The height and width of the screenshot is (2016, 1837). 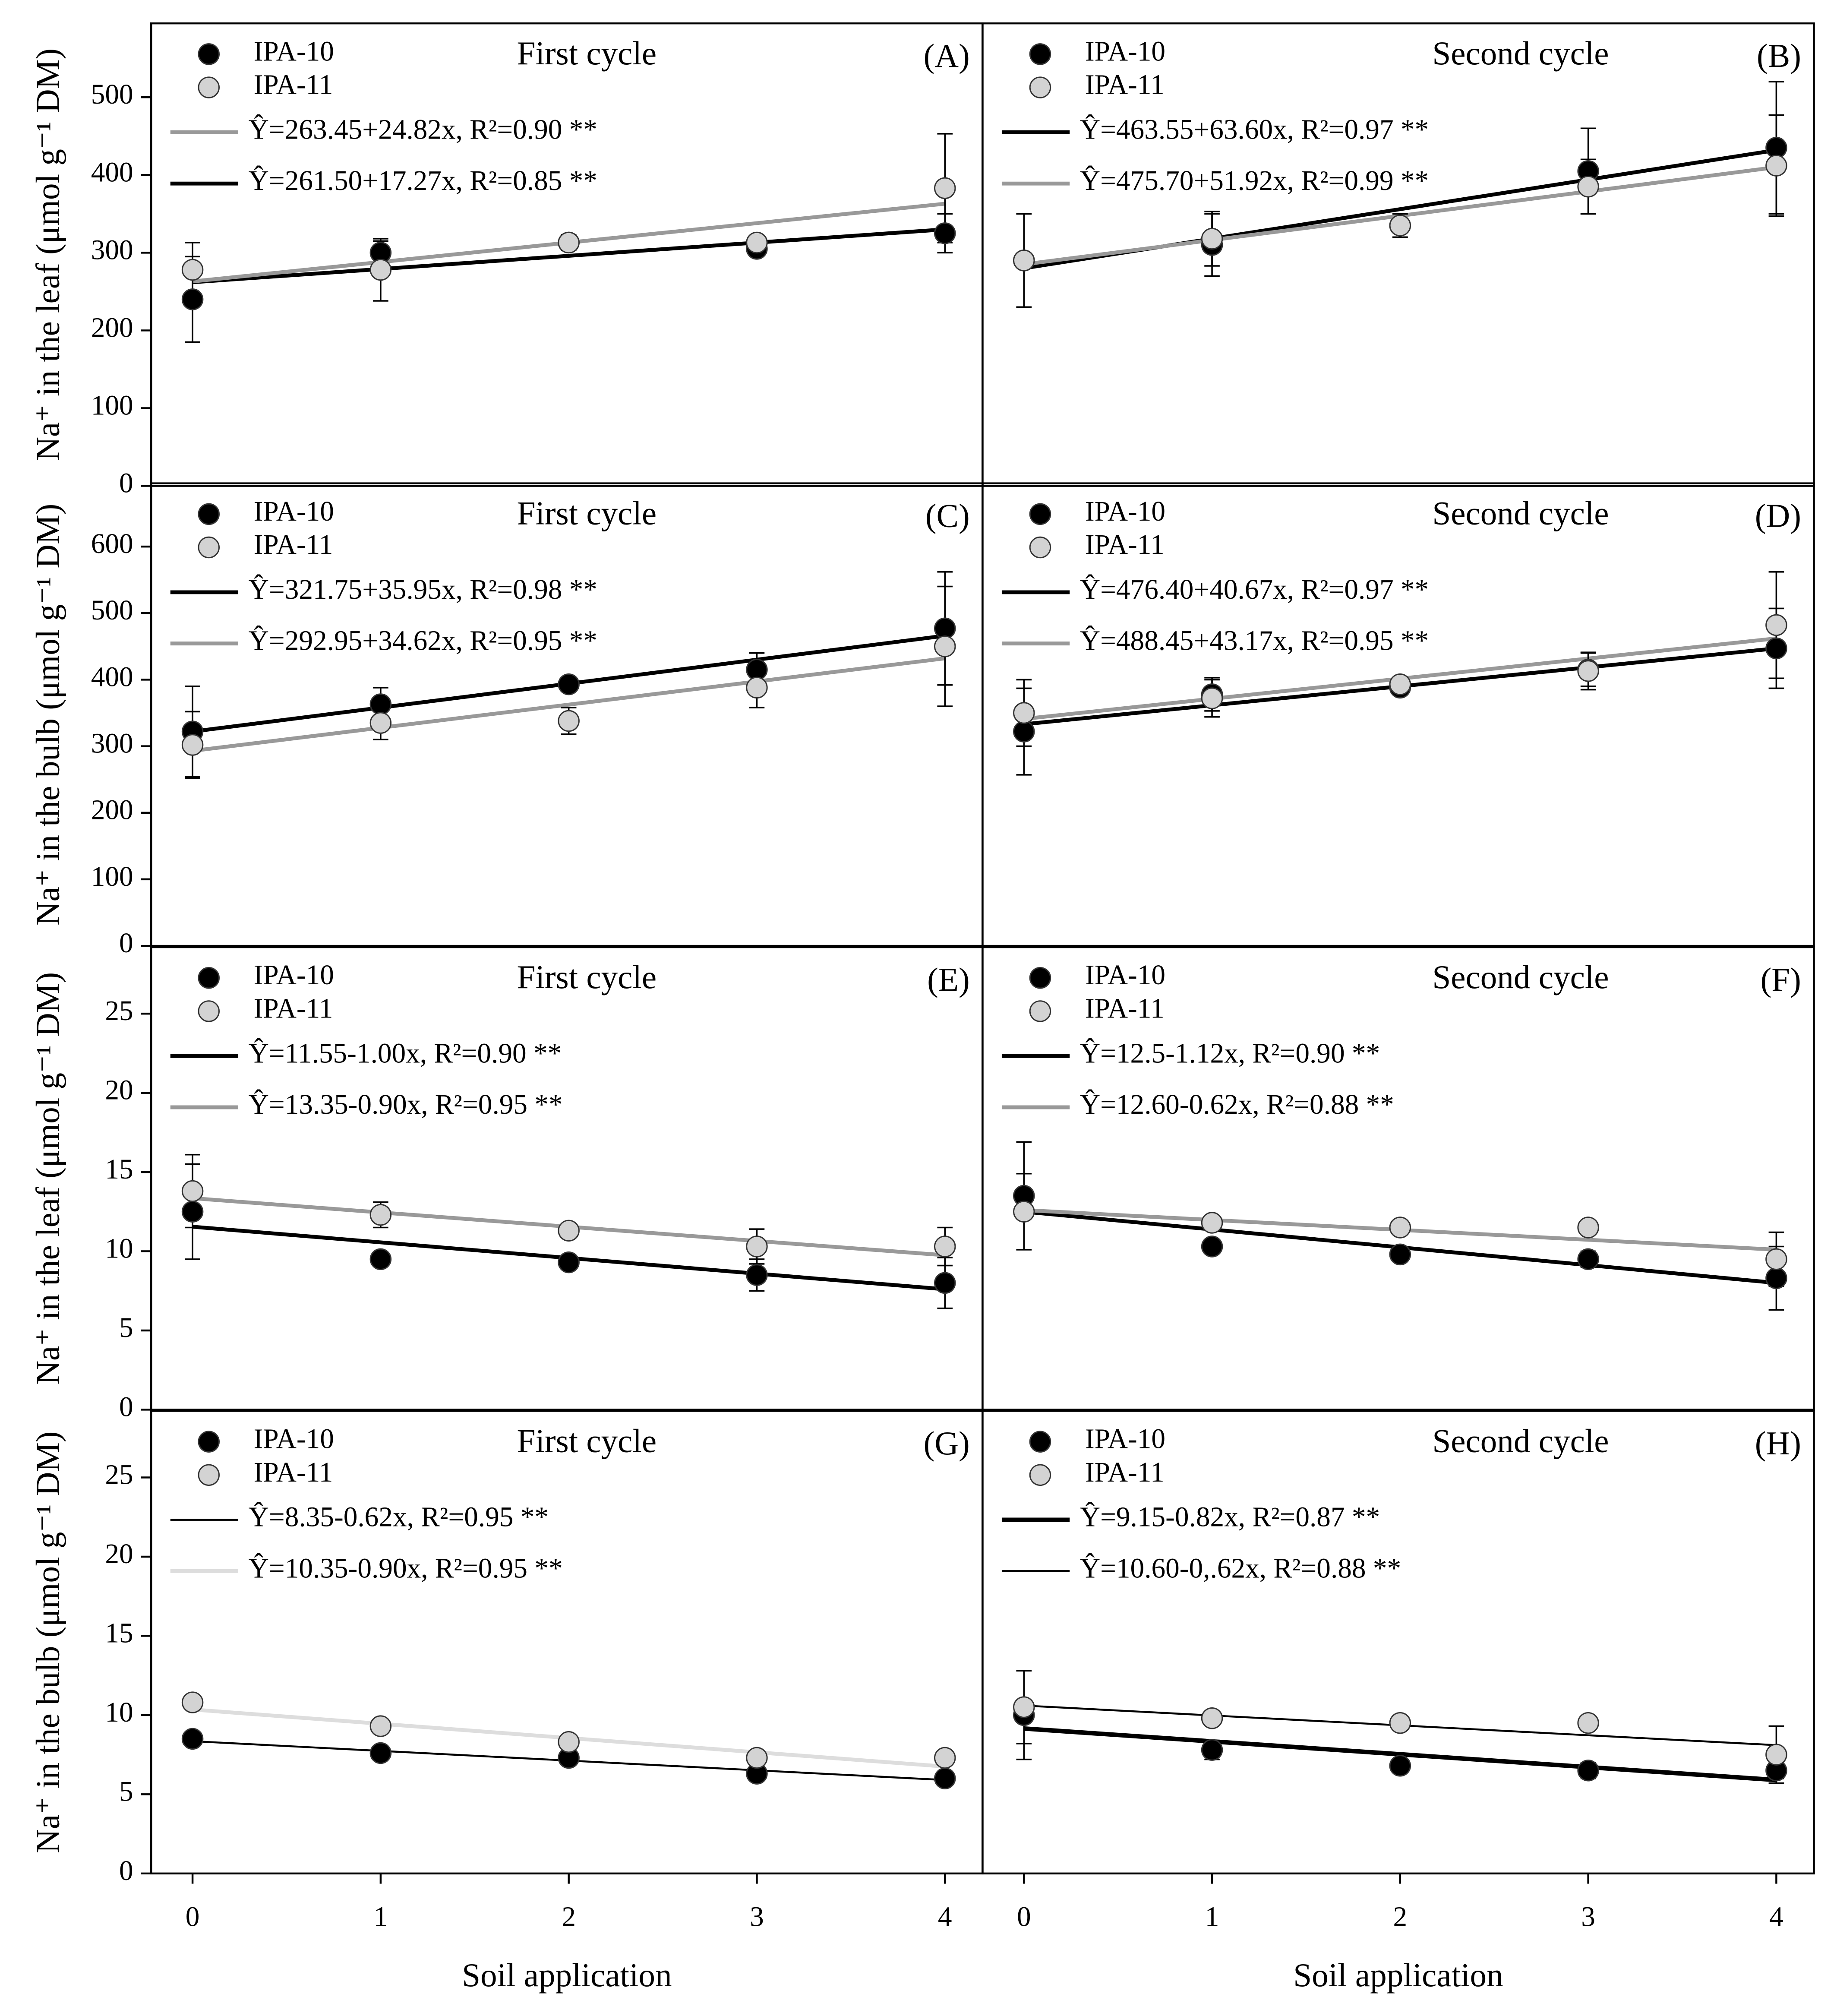 I want to click on panel-label: (H), so click(x=1778, y=1443).